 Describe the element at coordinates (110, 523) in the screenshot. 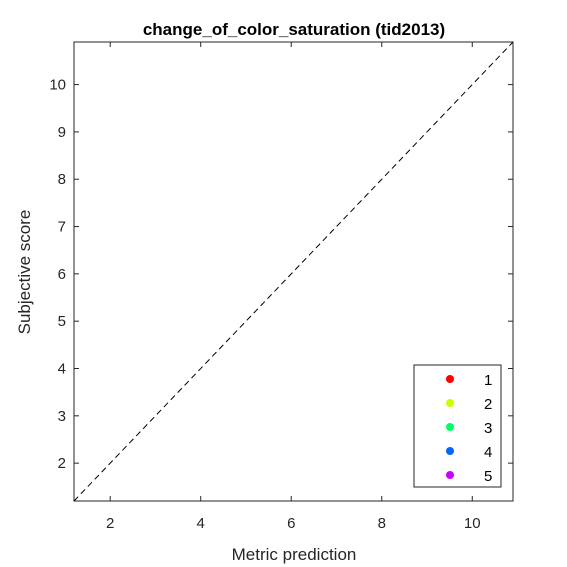

I see `x-tick-label: 2` at that location.